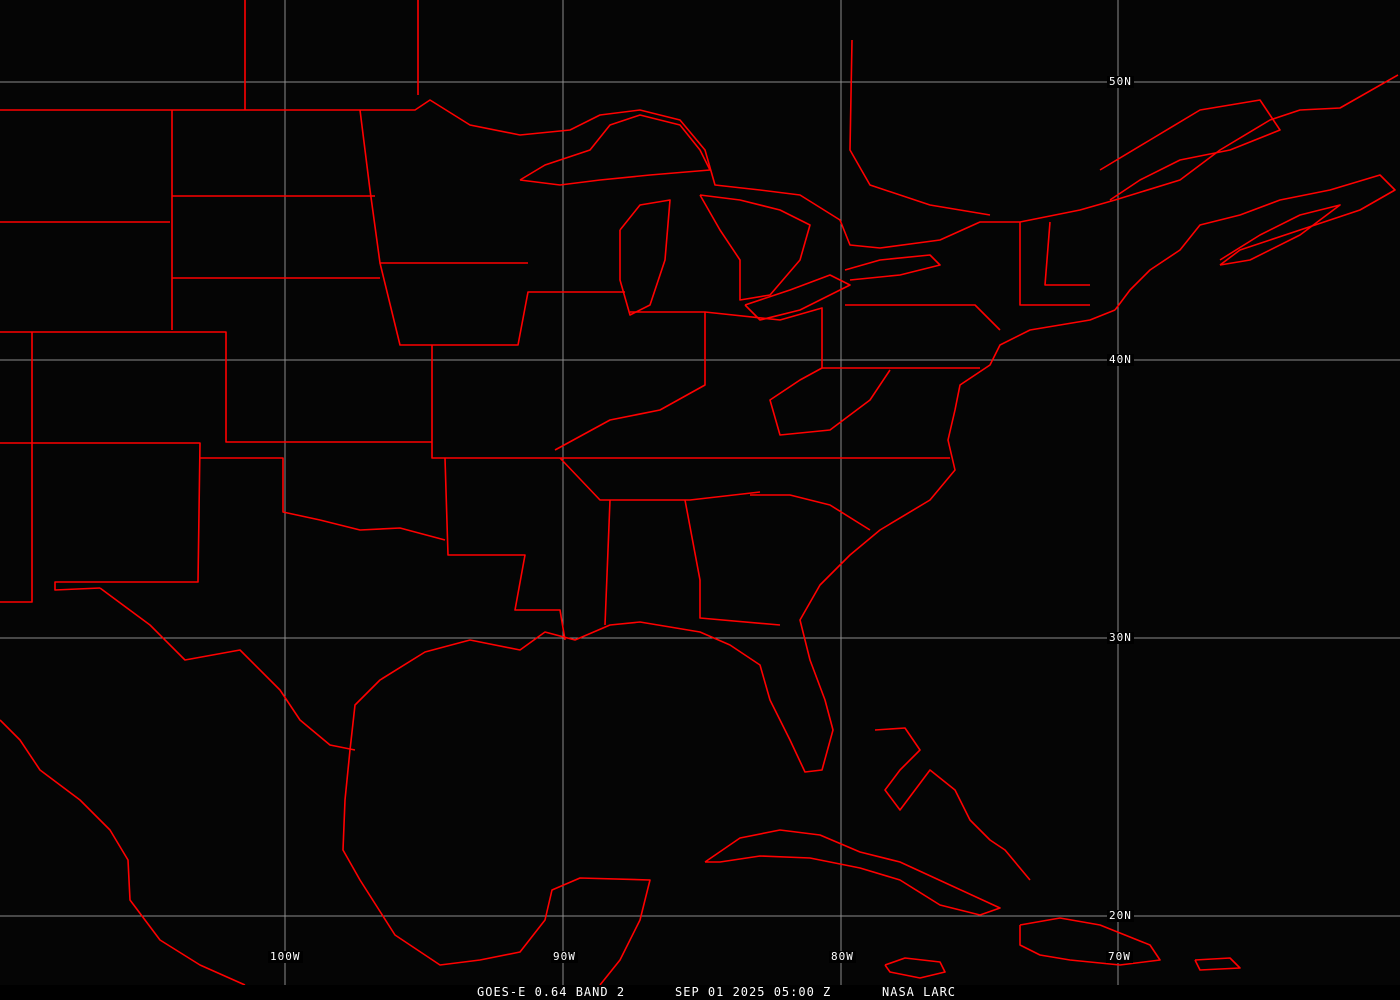  Describe the element at coordinates (892, 267) in the screenshot. I see `lake-ontario` at that location.